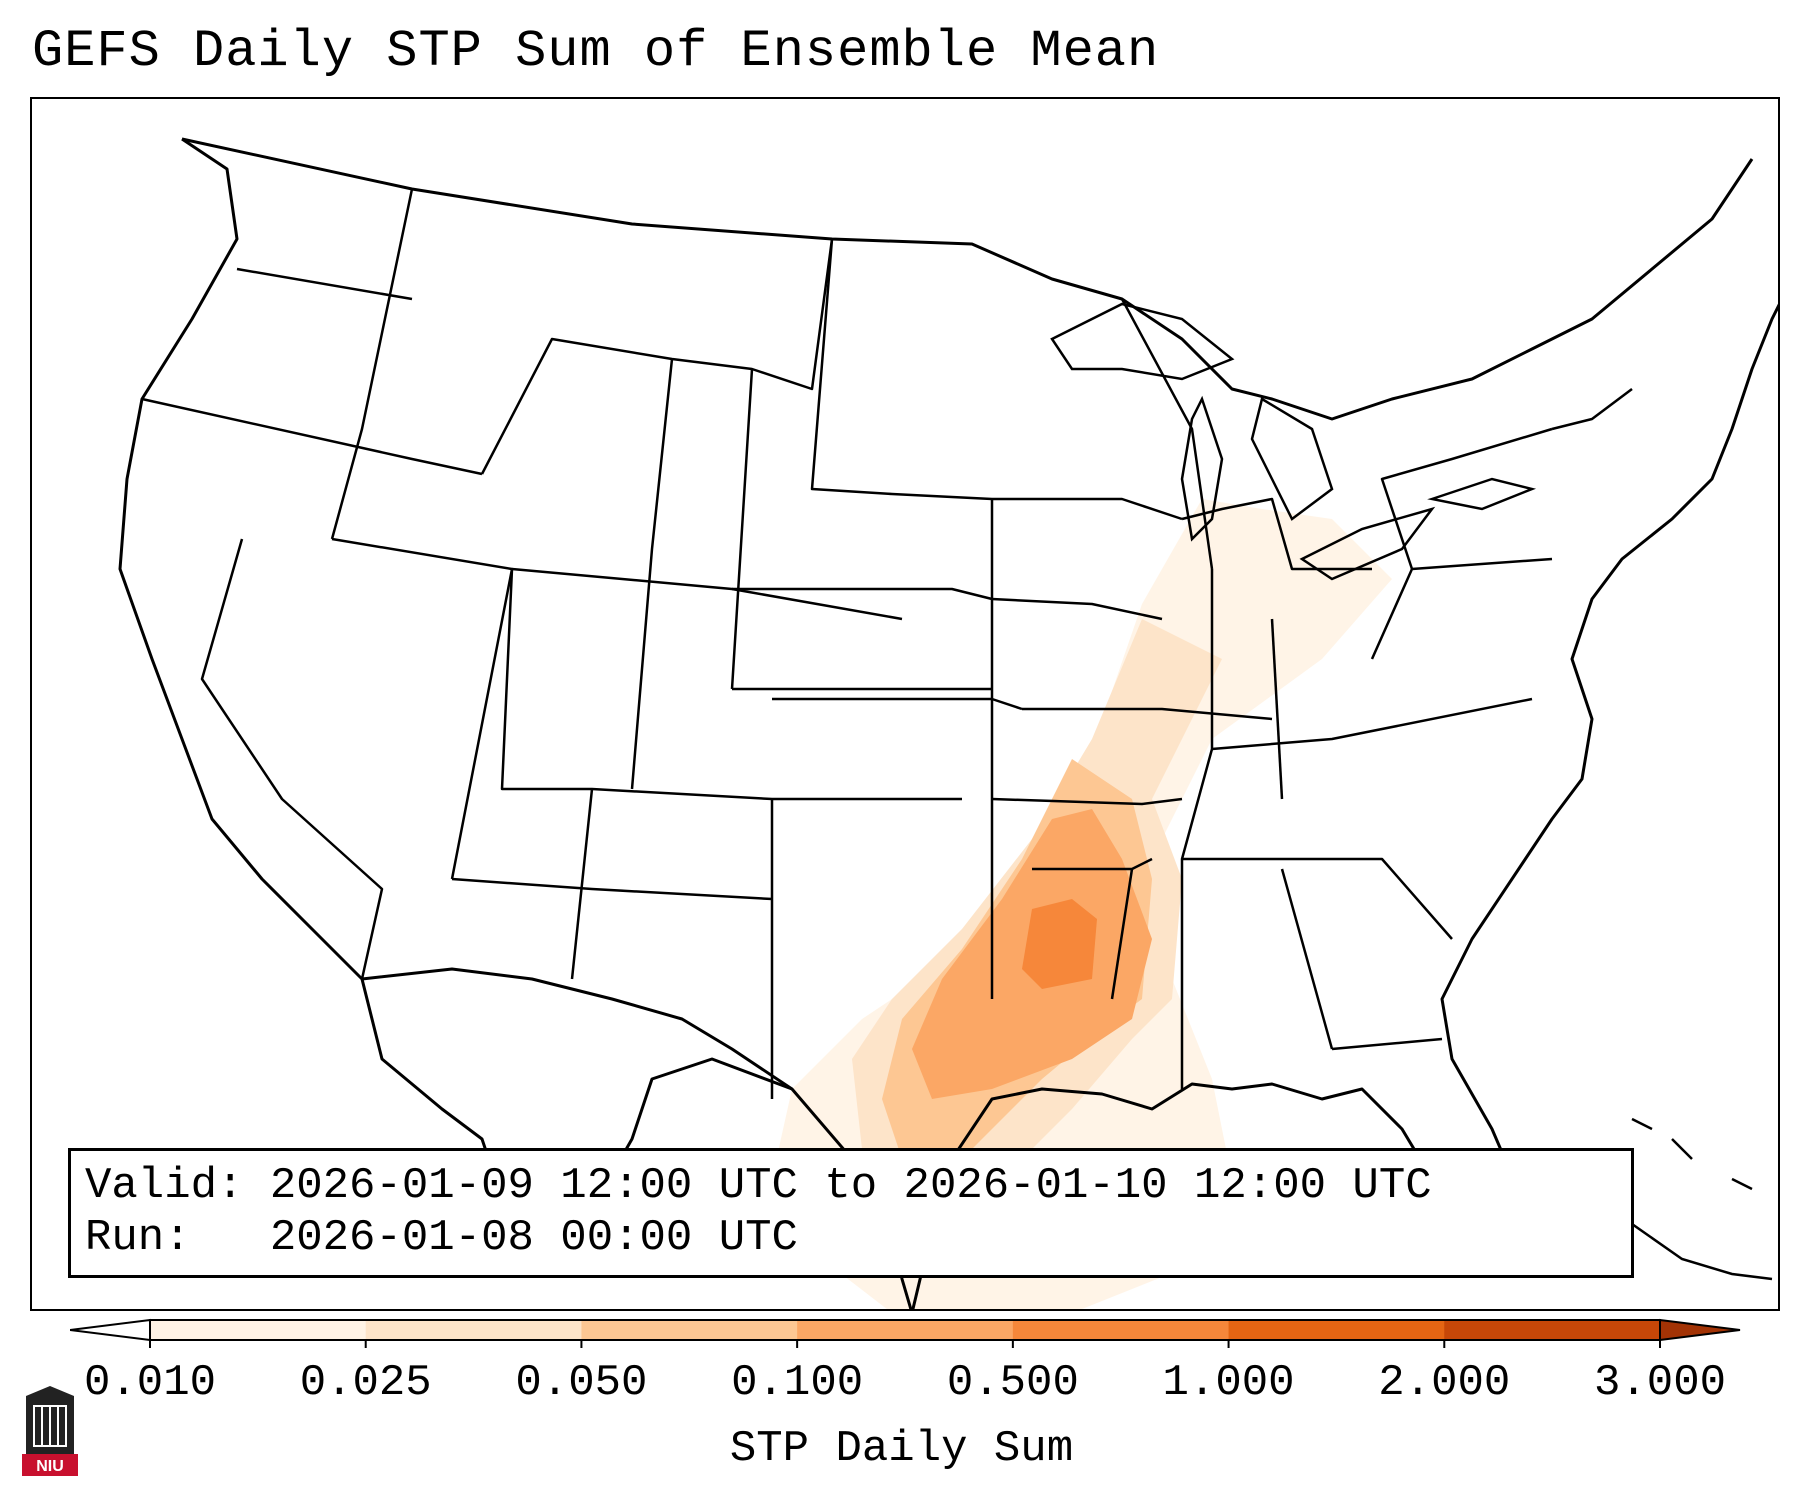 Image resolution: width=1803 pixels, height=1500 pixels. I want to click on colorbar-tick-label: 0.500, so click(1012, 1383).